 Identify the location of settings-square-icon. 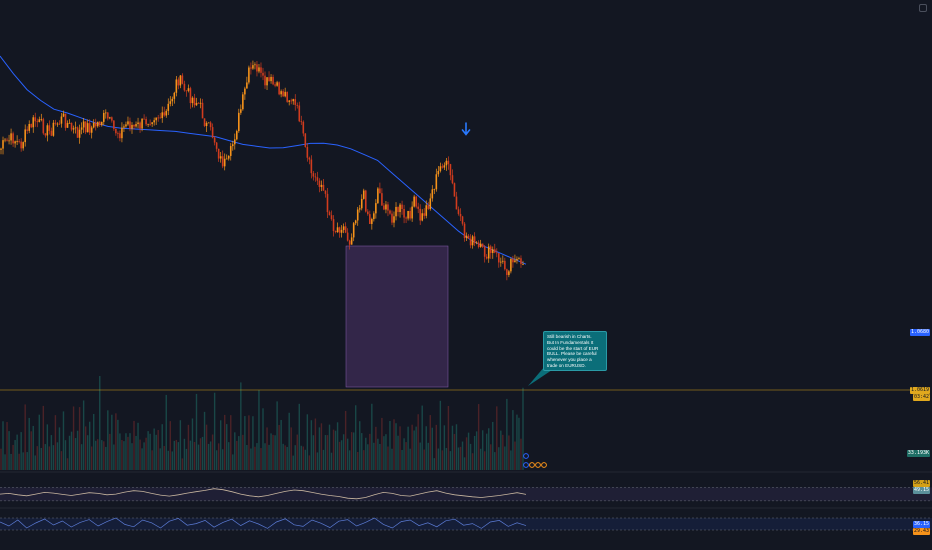
(923, 8).